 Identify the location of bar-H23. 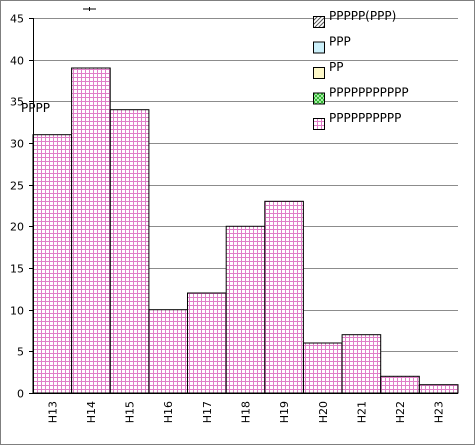
(438, 389).